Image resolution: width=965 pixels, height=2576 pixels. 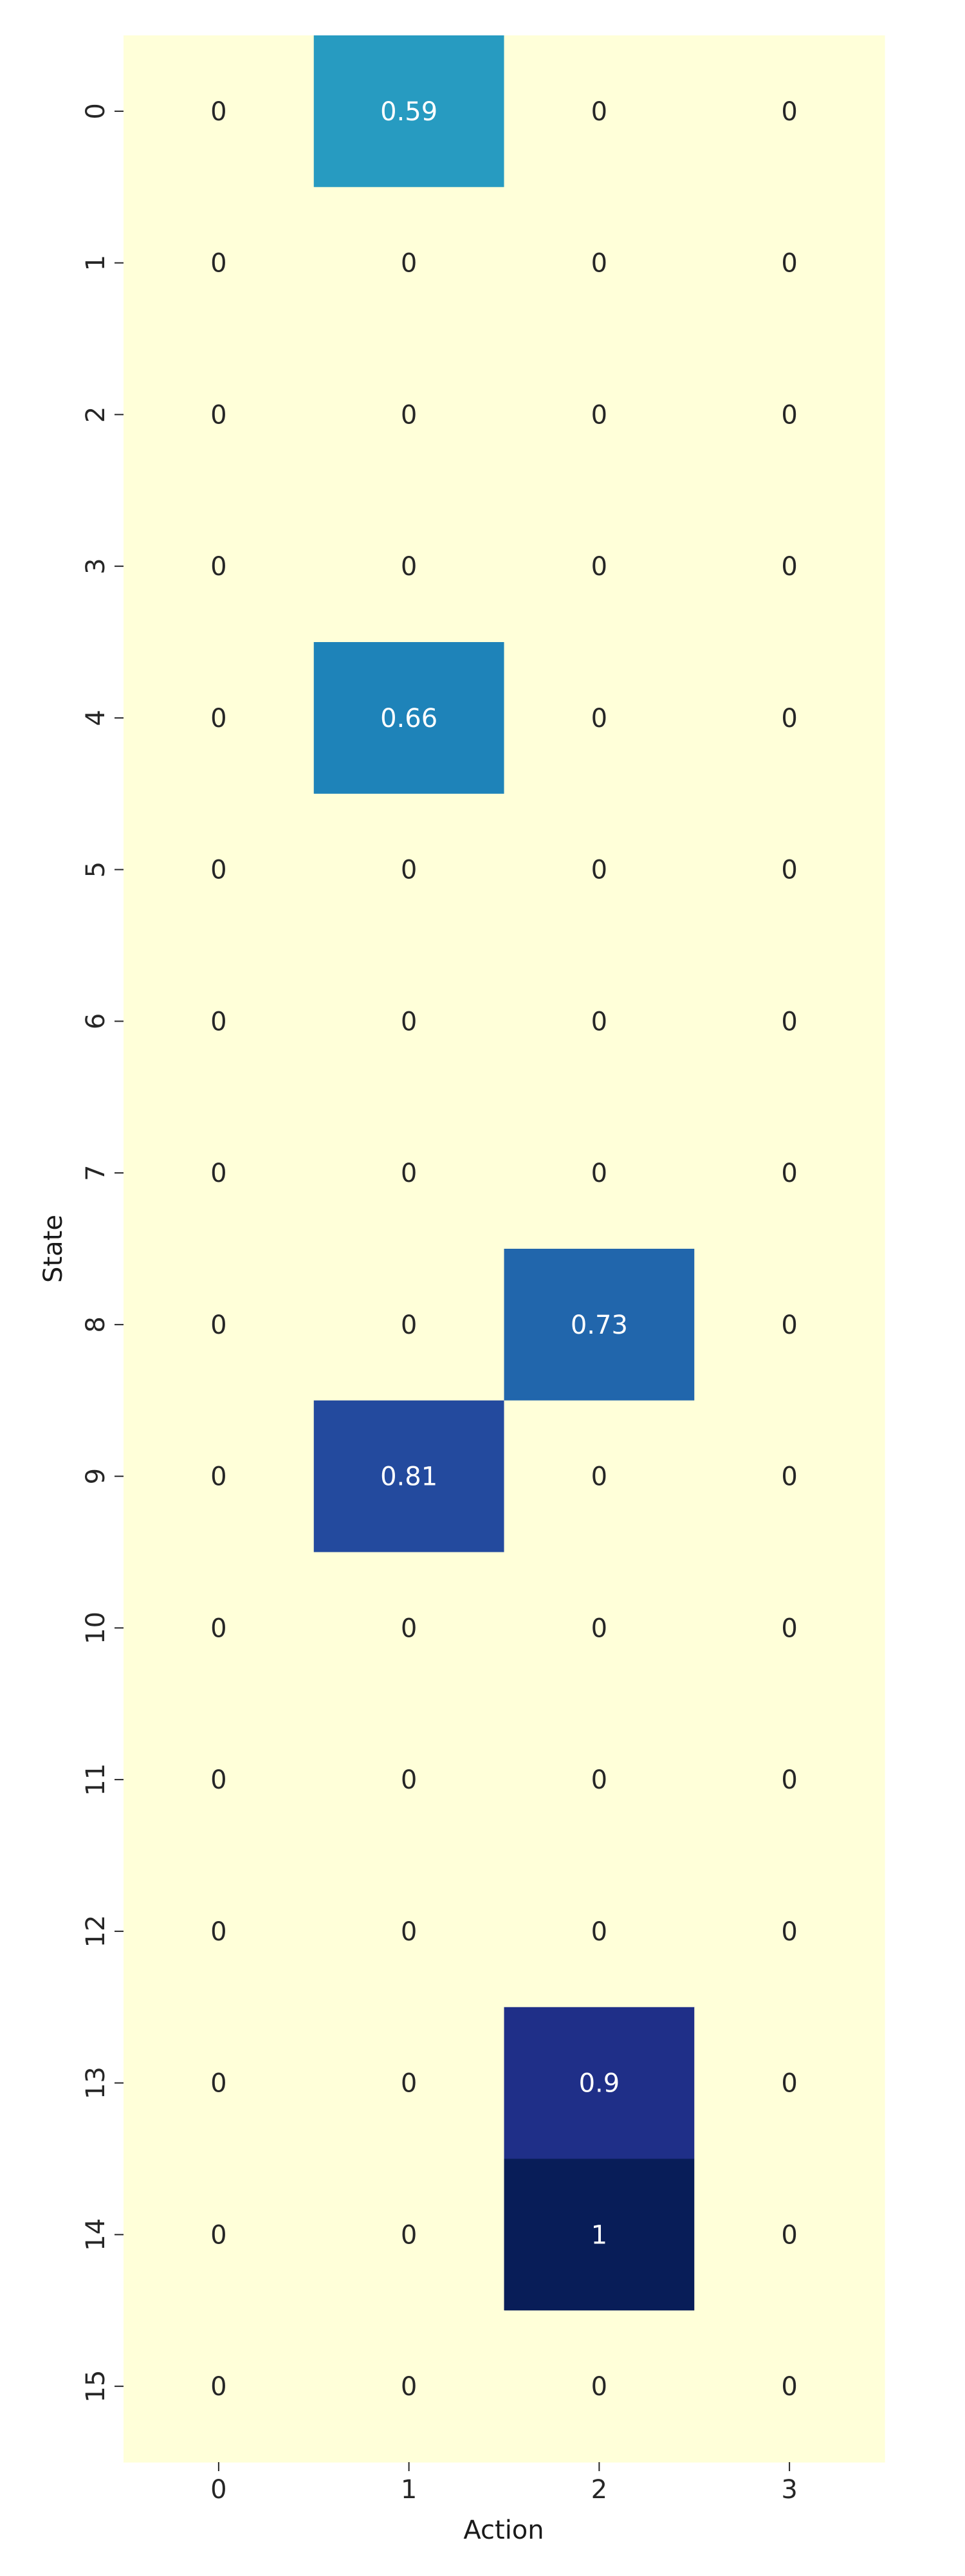 I want to click on x-tick-label: 1, so click(x=409, y=2490).